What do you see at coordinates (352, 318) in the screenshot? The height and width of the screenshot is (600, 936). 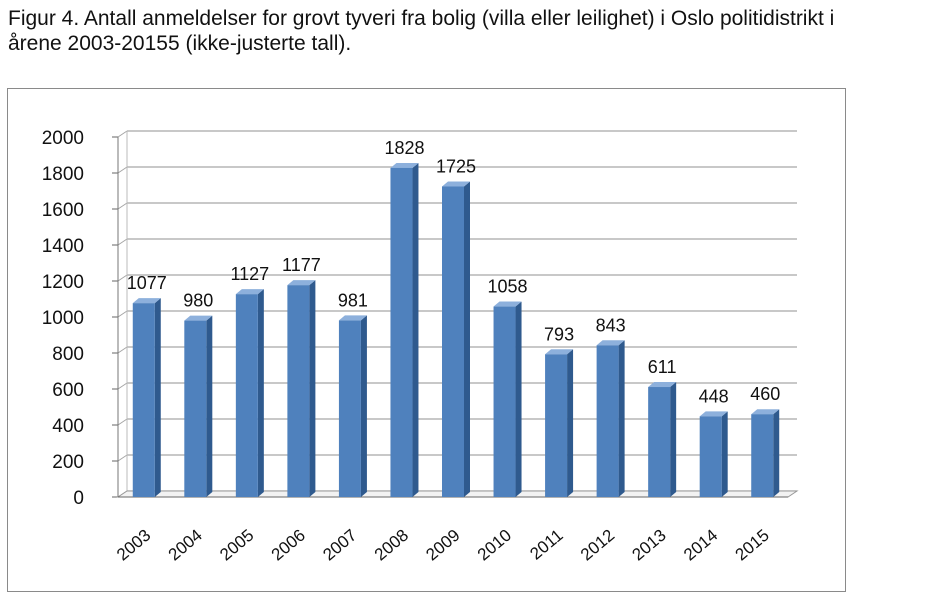 I see `bar-top-2007` at bounding box center [352, 318].